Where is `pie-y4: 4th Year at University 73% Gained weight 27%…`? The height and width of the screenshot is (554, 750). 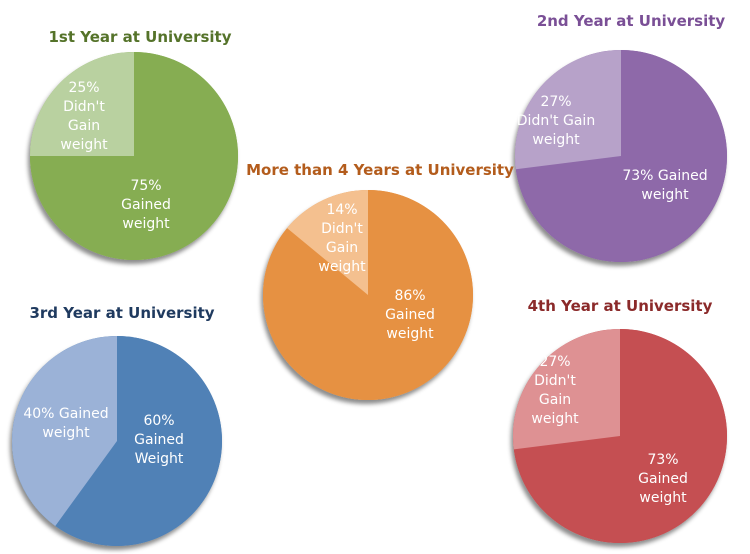
pie-y4: 4th Year at University 73% Gained weight 27%… is located at coordinates (620, 420).